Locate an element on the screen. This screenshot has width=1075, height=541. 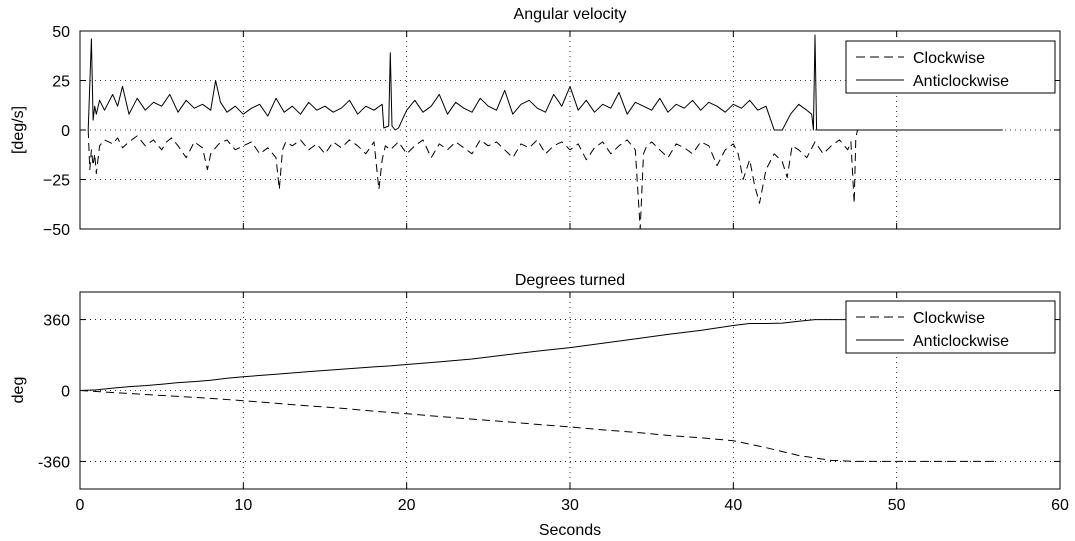
degrees-xlabel: Seconds is located at coordinates (570, 530).